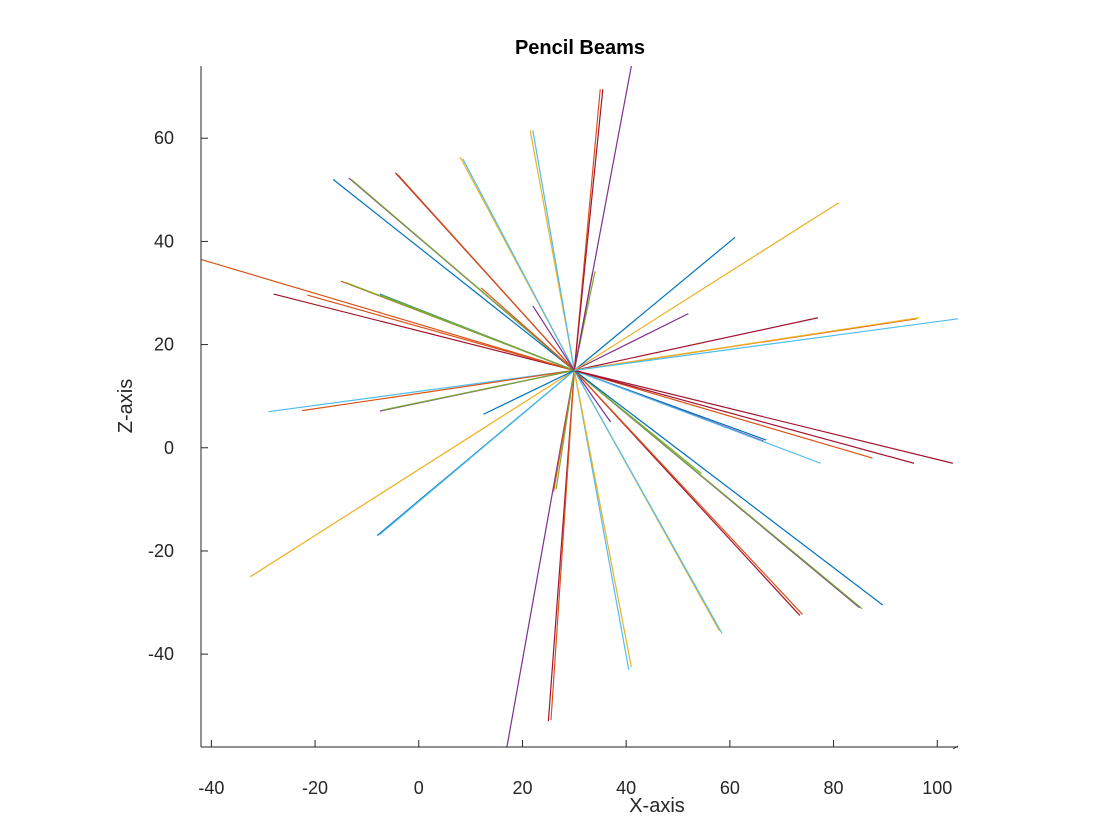 The image size is (1120, 840). What do you see at coordinates (937, 788) in the screenshot?
I see `x-tick-label: 100` at bounding box center [937, 788].